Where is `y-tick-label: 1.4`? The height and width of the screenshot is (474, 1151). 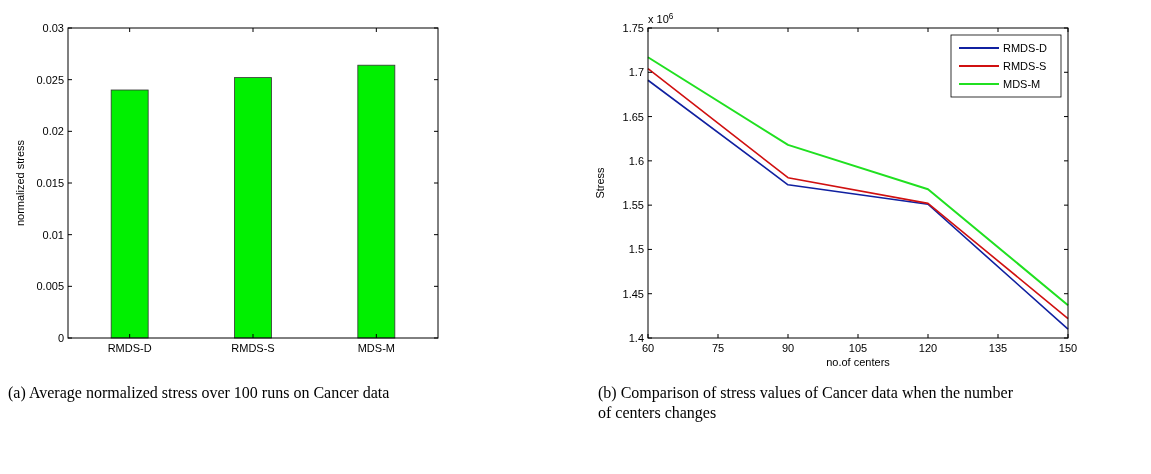 y-tick-label: 1.4 is located at coordinates (636, 338).